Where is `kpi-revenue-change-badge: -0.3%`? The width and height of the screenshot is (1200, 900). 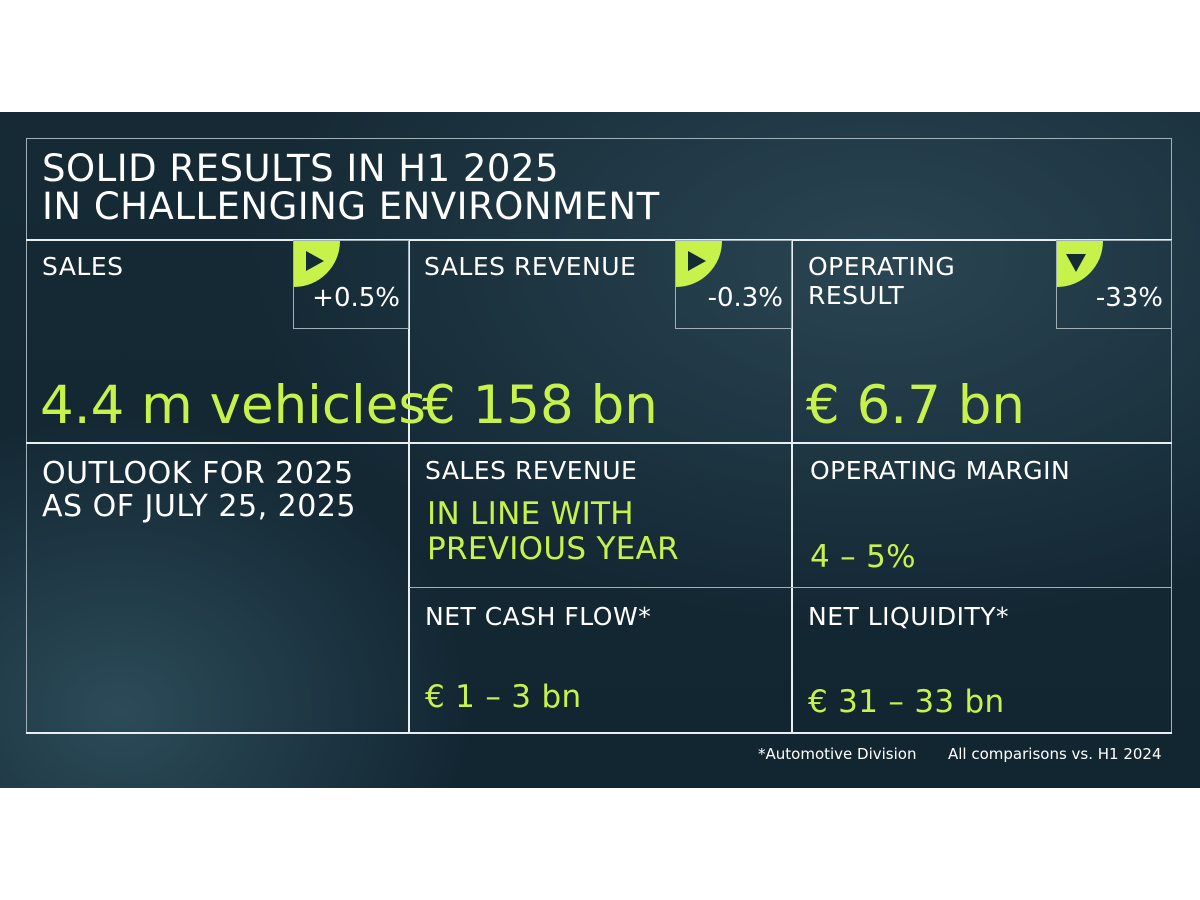 kpi-revenue-change-badge: -0.3% is located at coordinates (733, 284).